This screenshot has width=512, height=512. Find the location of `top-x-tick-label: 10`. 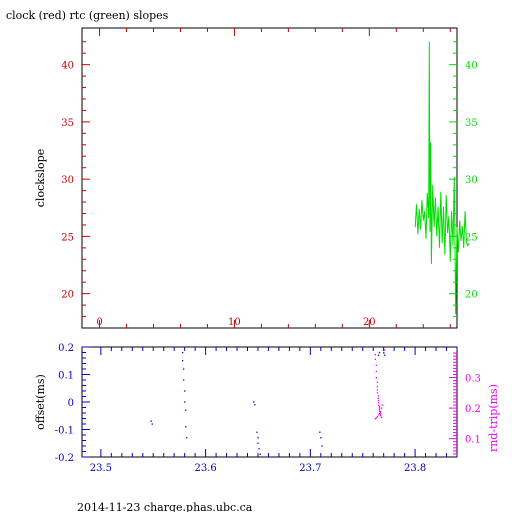

top-x-tick-label: 10 is located at coordinates (234, 322).